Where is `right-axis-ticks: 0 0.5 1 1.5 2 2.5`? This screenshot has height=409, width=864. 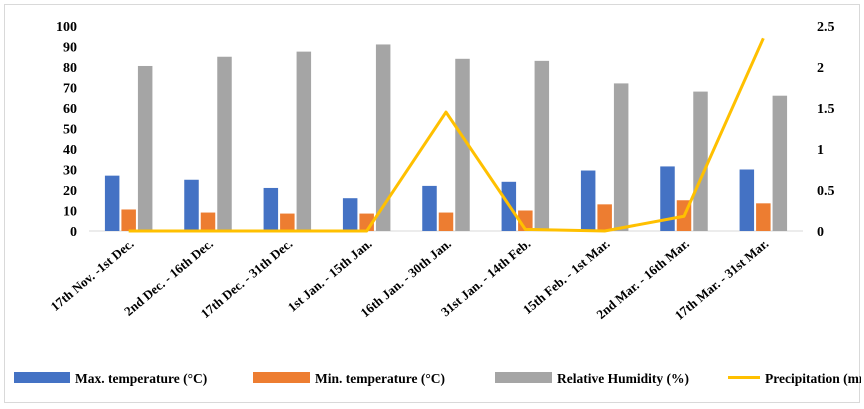 right-axis-ticks: 0 0.5 1 1.5 2 2.5 is located at coordinates (826, 130).